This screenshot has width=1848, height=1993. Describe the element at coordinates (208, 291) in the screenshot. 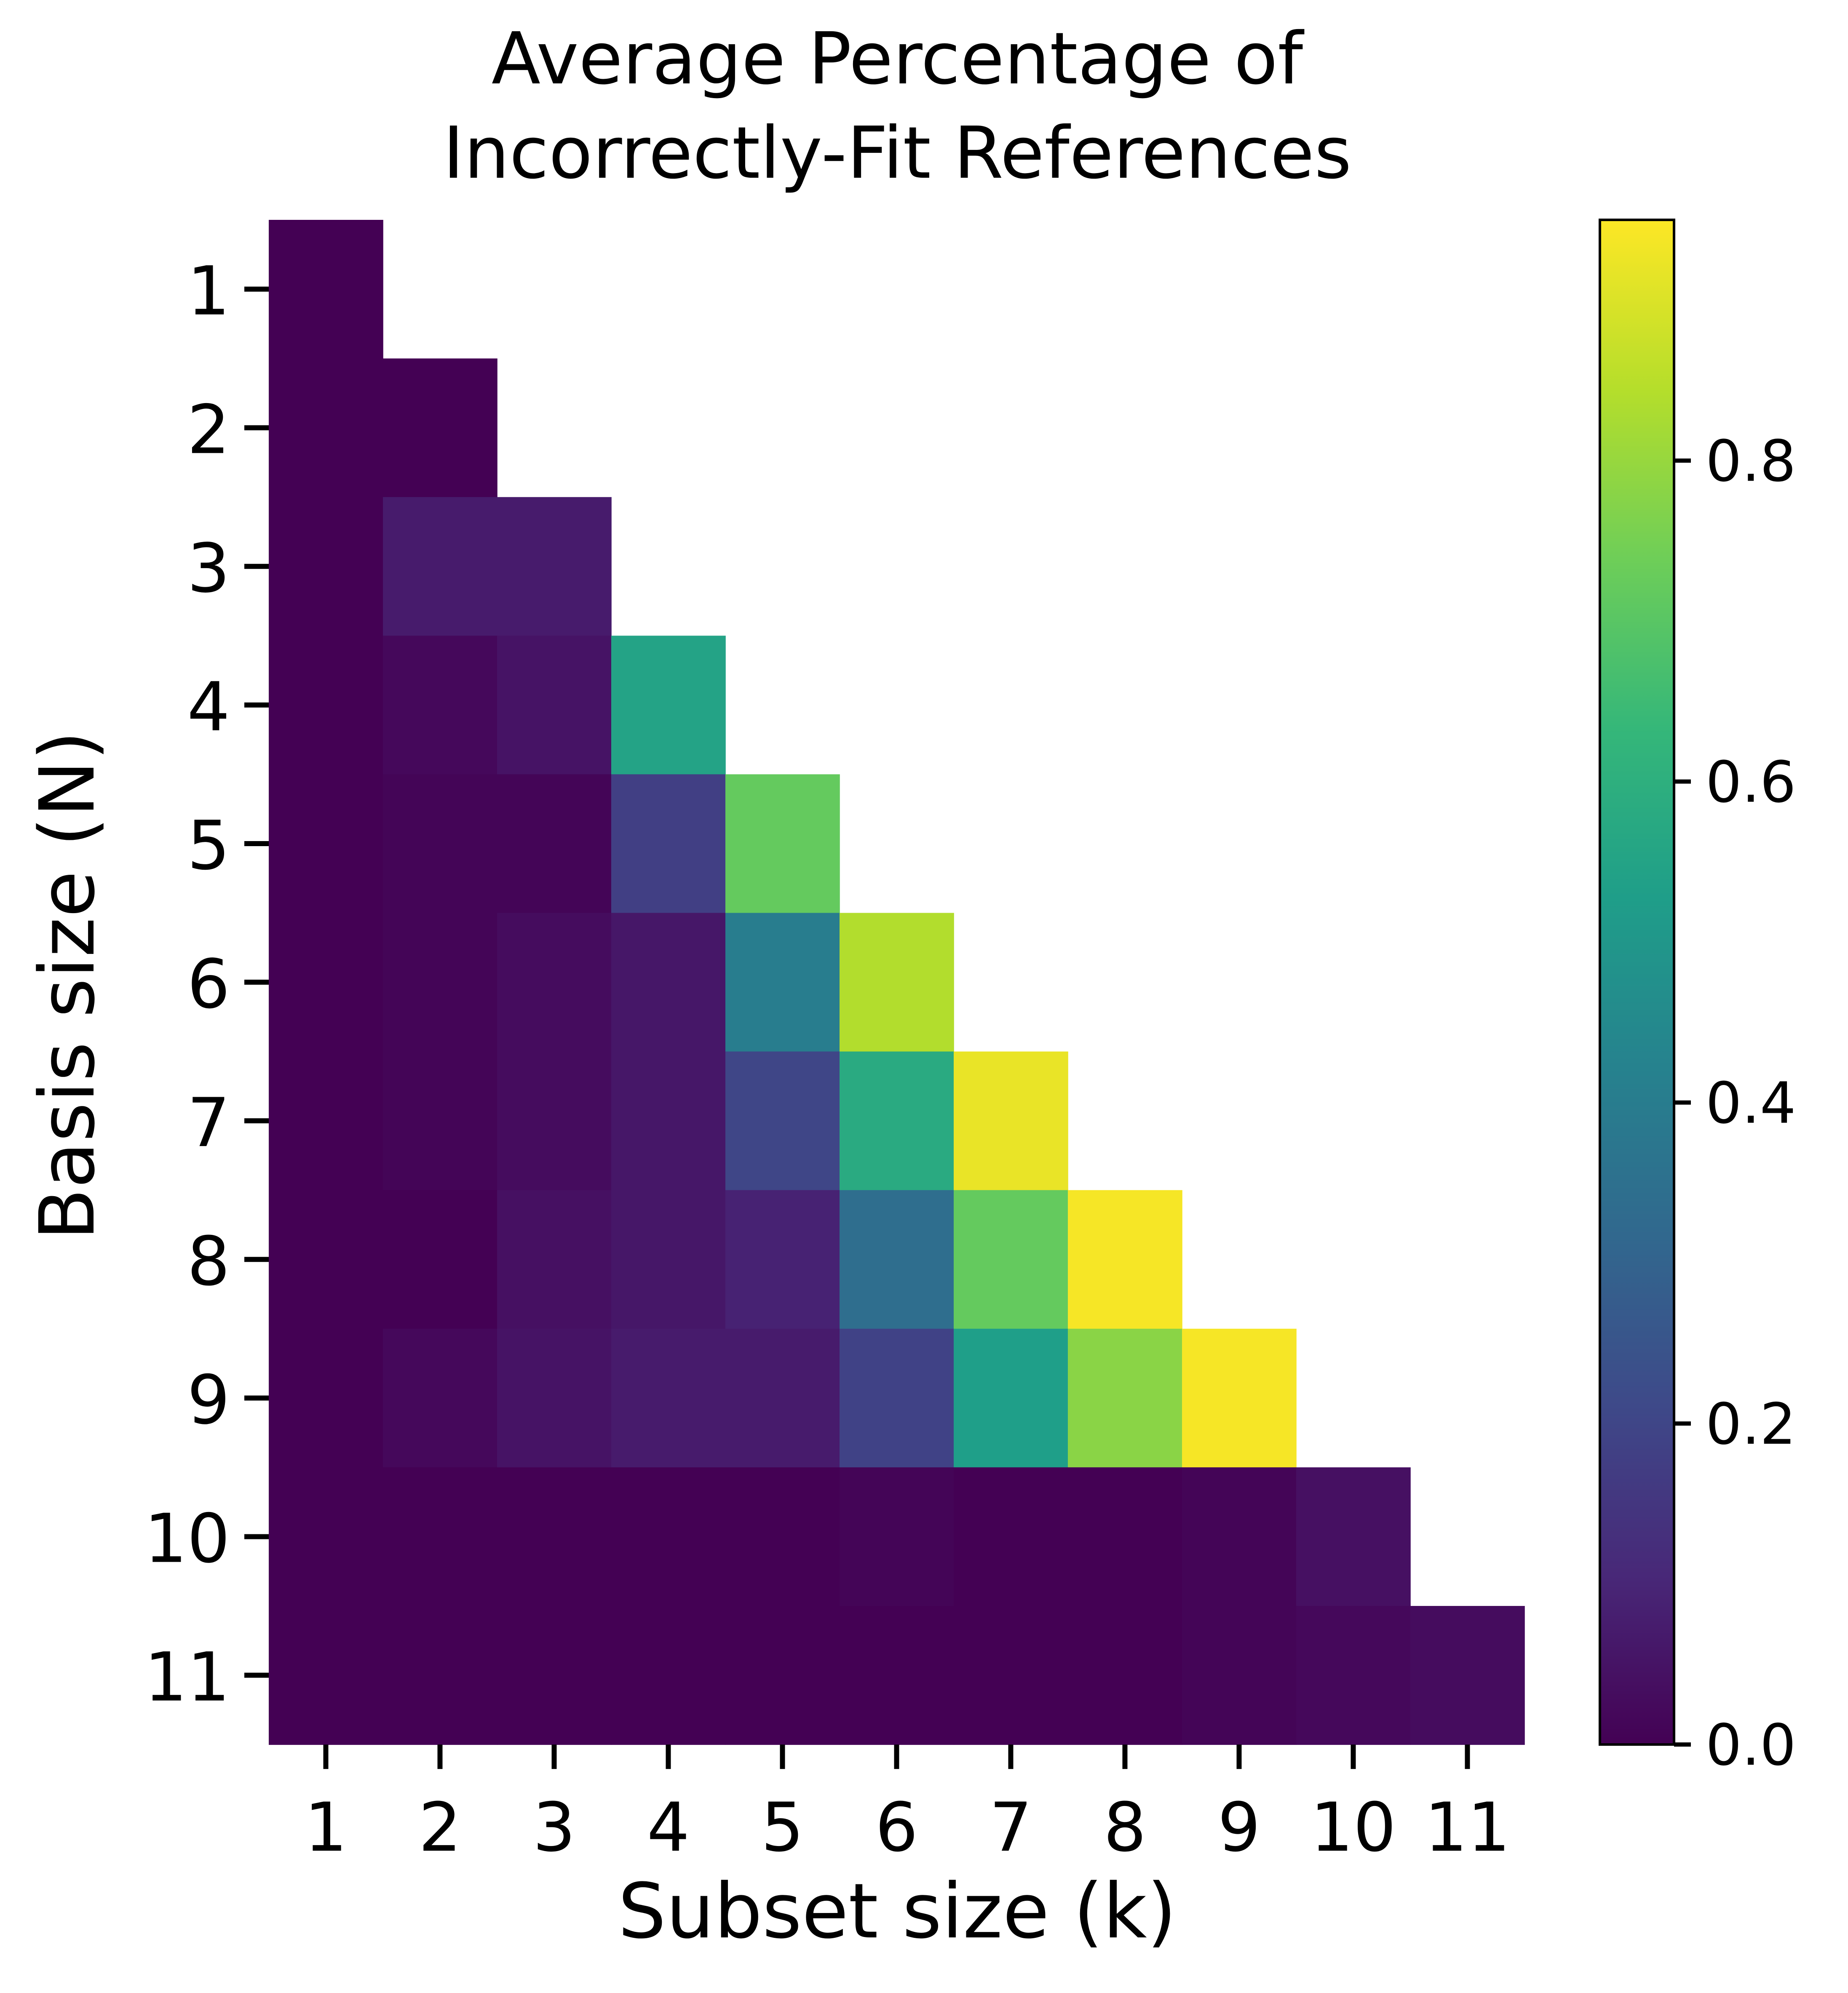

I see `y-tick-label: 1` at that location.